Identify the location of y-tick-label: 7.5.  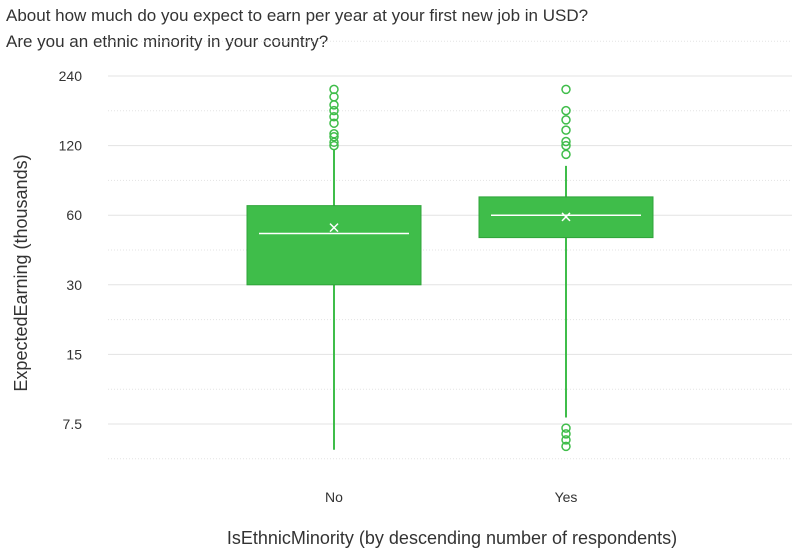
(73, 424).